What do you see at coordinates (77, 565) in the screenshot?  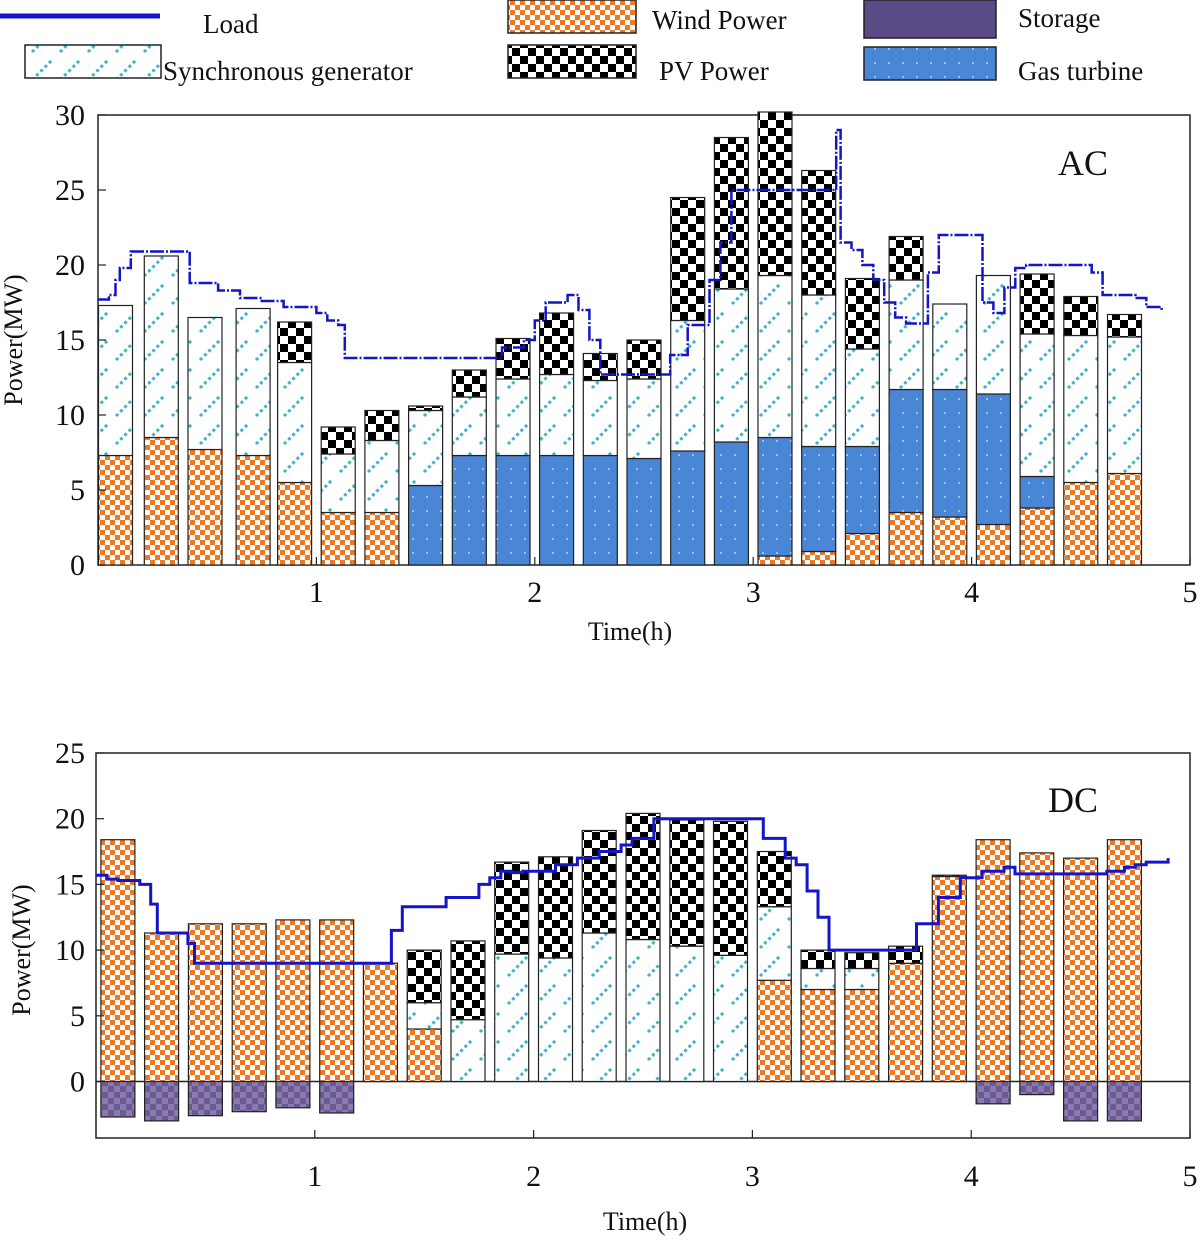 I see `ac-y-tick-label: 0` at bounding box center [77, 565].